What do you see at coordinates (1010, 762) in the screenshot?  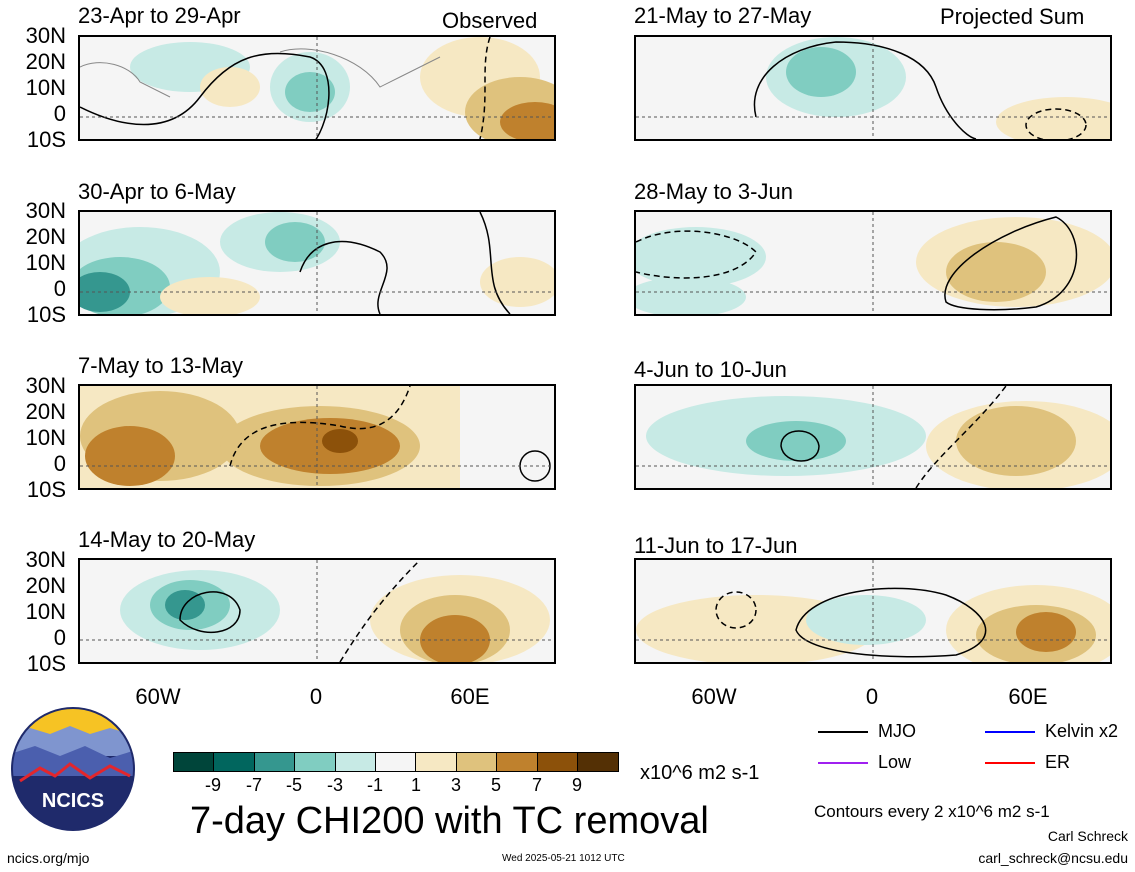 I see `legend-er-line` at bounding box center [1010, 762].